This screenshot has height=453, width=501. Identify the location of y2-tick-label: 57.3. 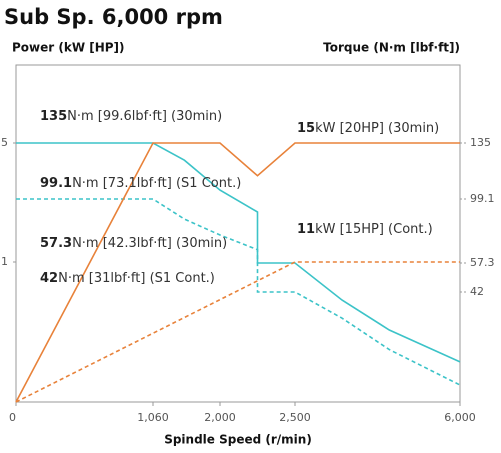
(482, 262).